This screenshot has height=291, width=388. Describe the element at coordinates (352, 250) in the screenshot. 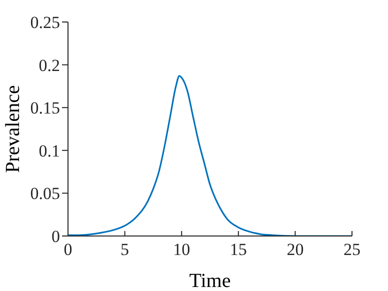

I see `x-tick-label: 25` at that location.